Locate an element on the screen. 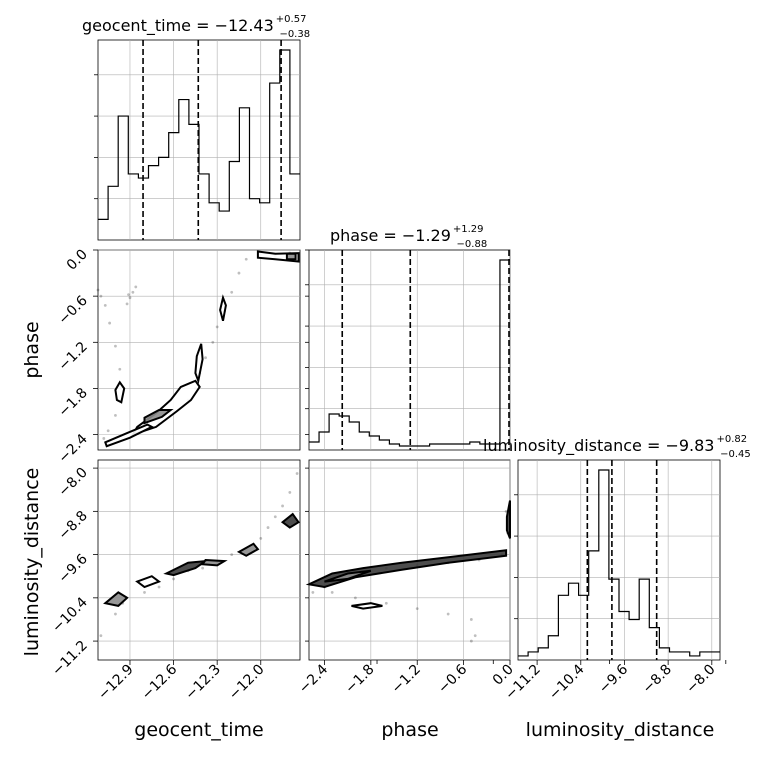  xtick-label-geocent_time: −12.0 is located at coordinates (247, 683).